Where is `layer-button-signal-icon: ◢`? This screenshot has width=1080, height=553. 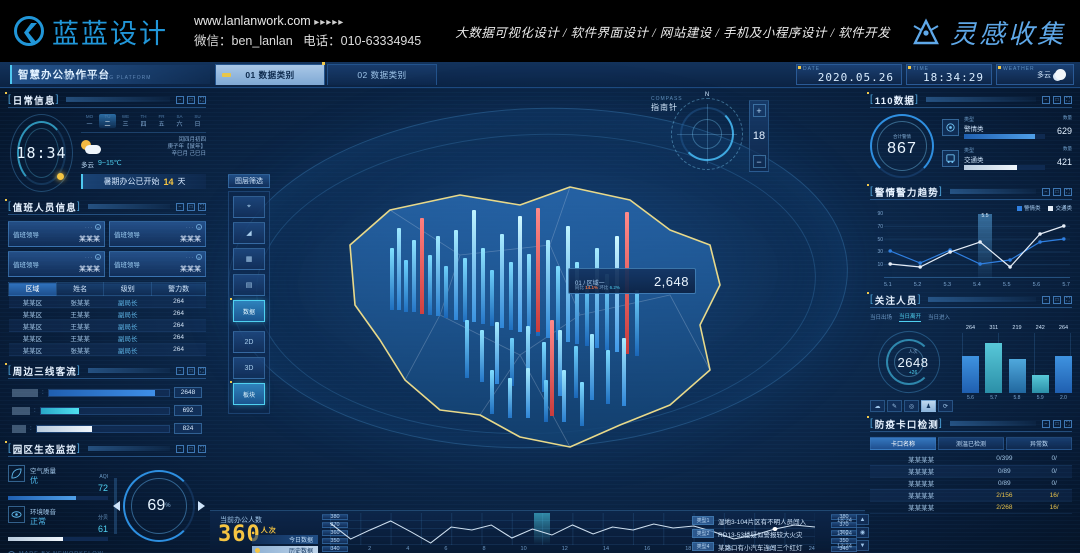 layer-button-signal-icon: ◢ is located at coordinates (249, 233).